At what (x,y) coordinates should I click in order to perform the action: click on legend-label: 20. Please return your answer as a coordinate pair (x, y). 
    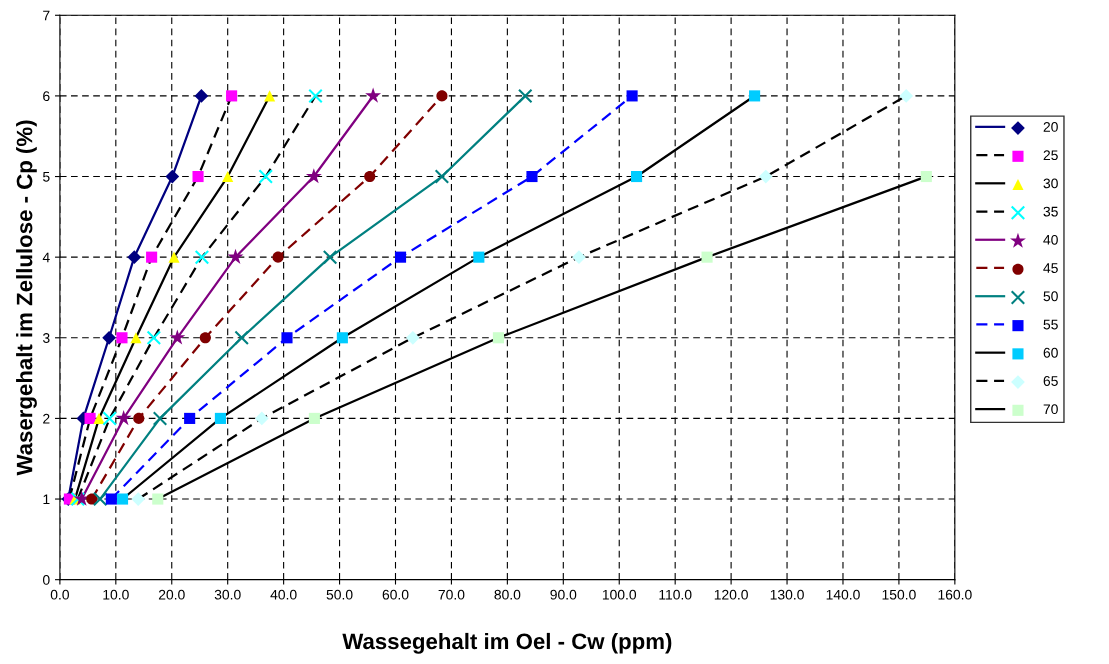
    Looking at the image, I should click on (1050, 127).